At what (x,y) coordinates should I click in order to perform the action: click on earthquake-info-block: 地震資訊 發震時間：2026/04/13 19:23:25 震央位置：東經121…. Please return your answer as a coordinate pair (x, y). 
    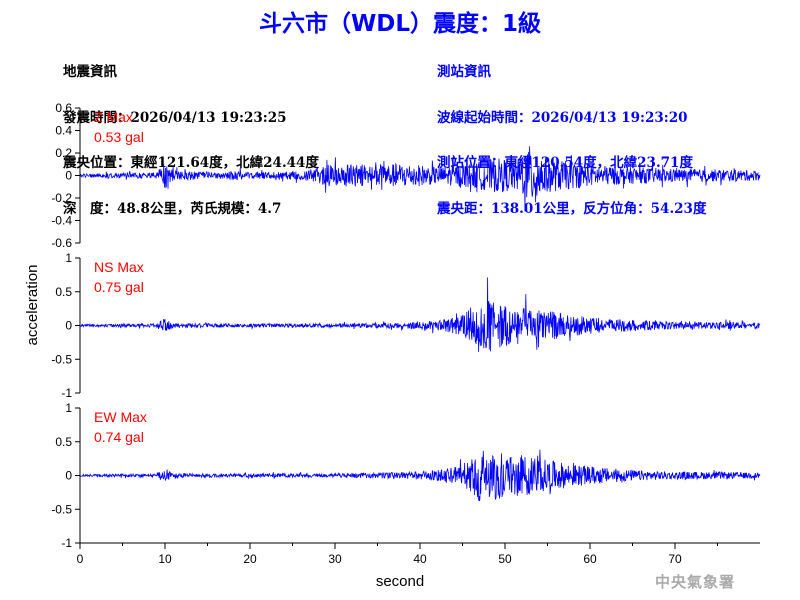
    Looking at the image, I should click on (191, 133).